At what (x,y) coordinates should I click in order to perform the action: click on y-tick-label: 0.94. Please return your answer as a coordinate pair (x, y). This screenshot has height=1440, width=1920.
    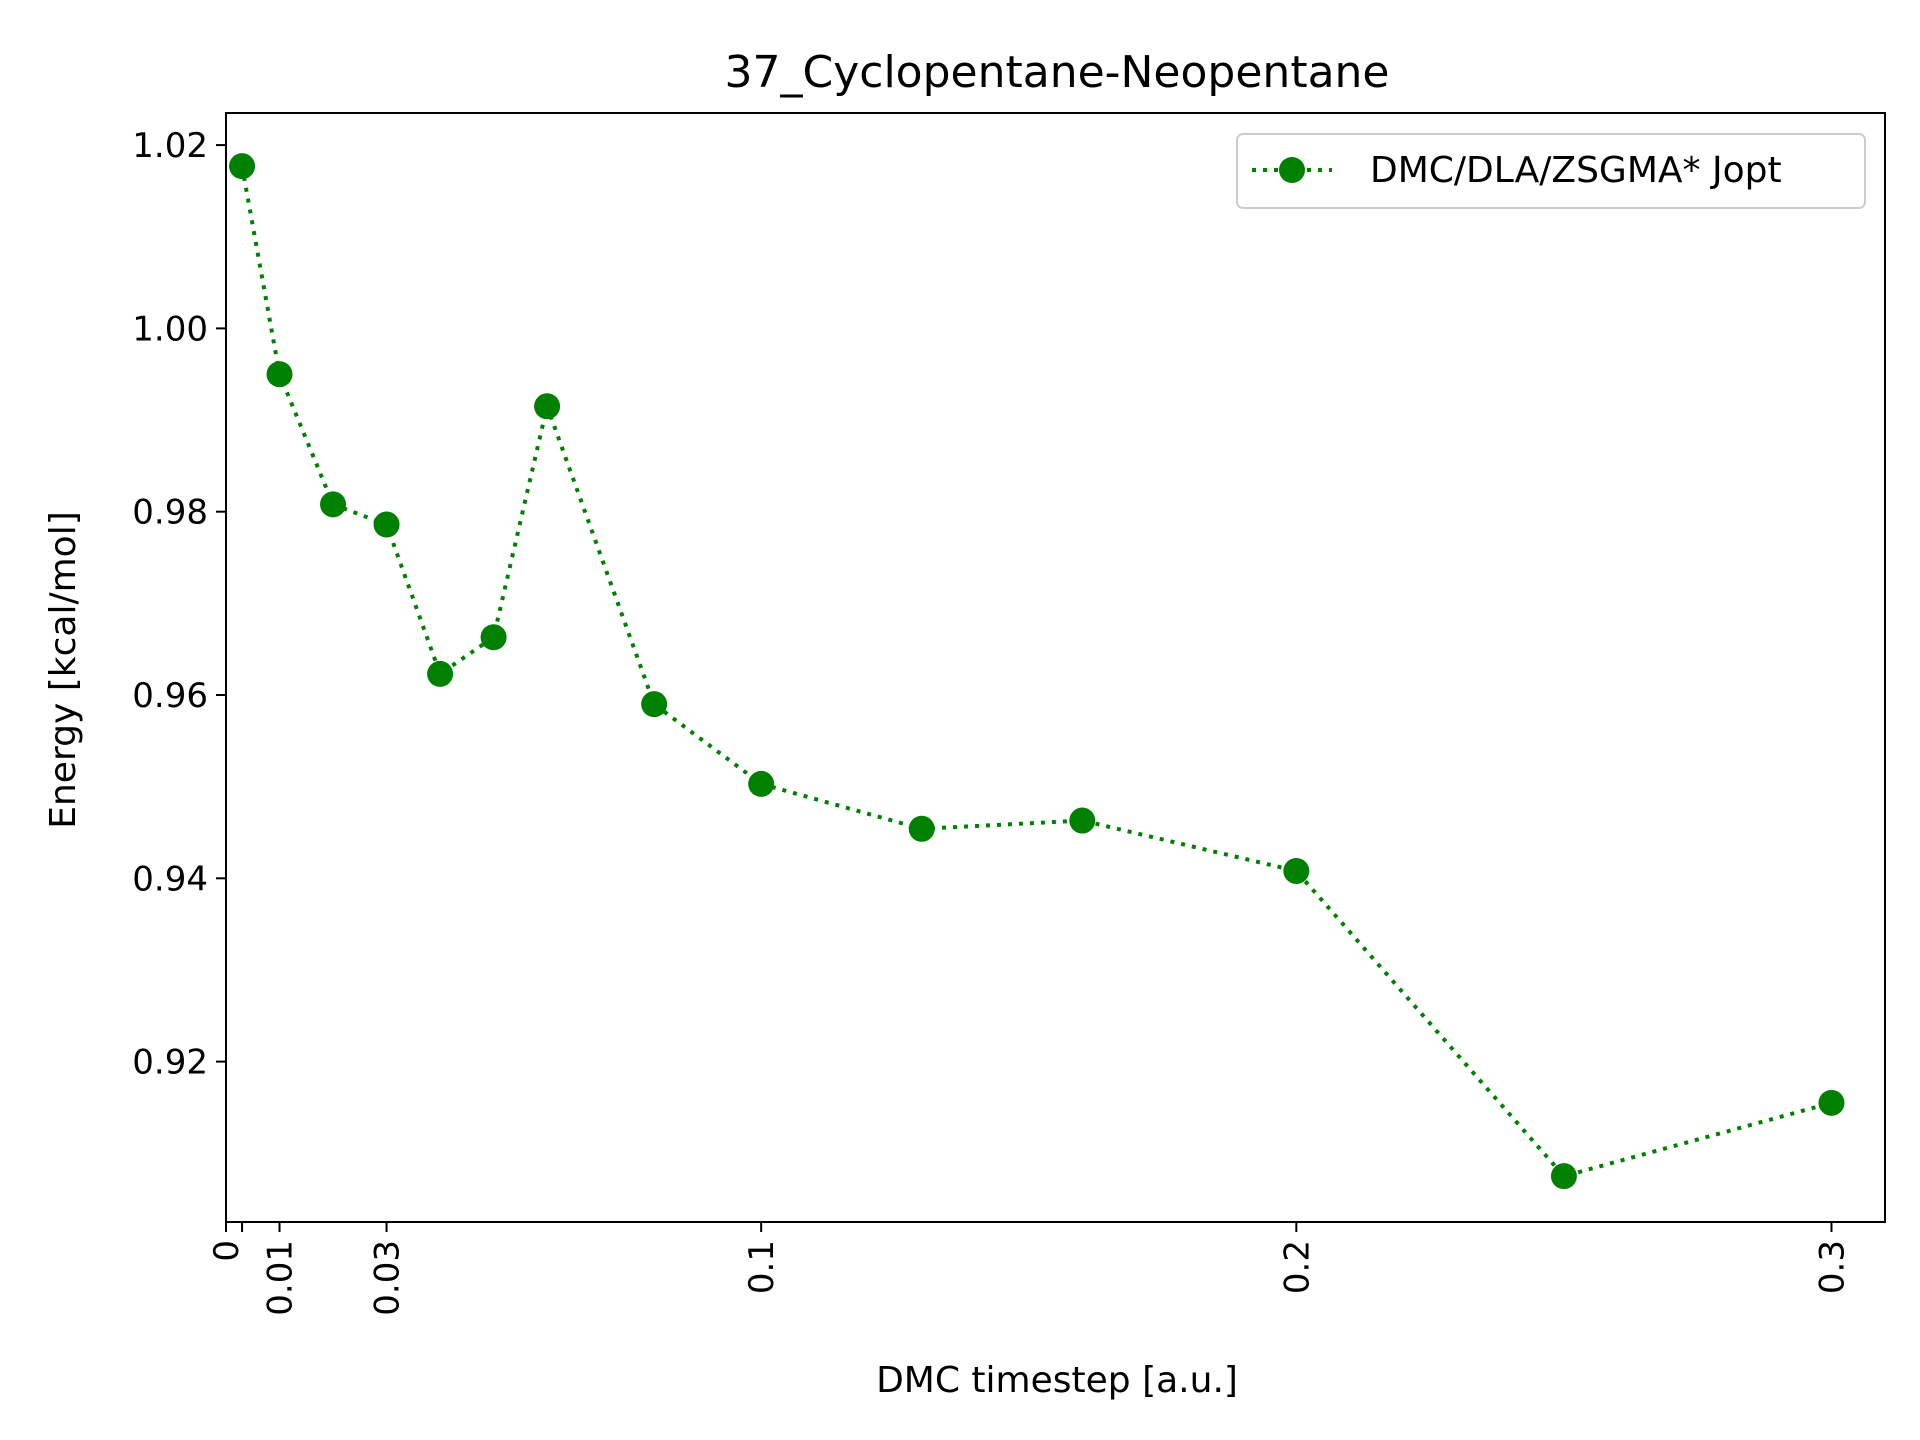
    Looking at the image, I should click on (170, 879).